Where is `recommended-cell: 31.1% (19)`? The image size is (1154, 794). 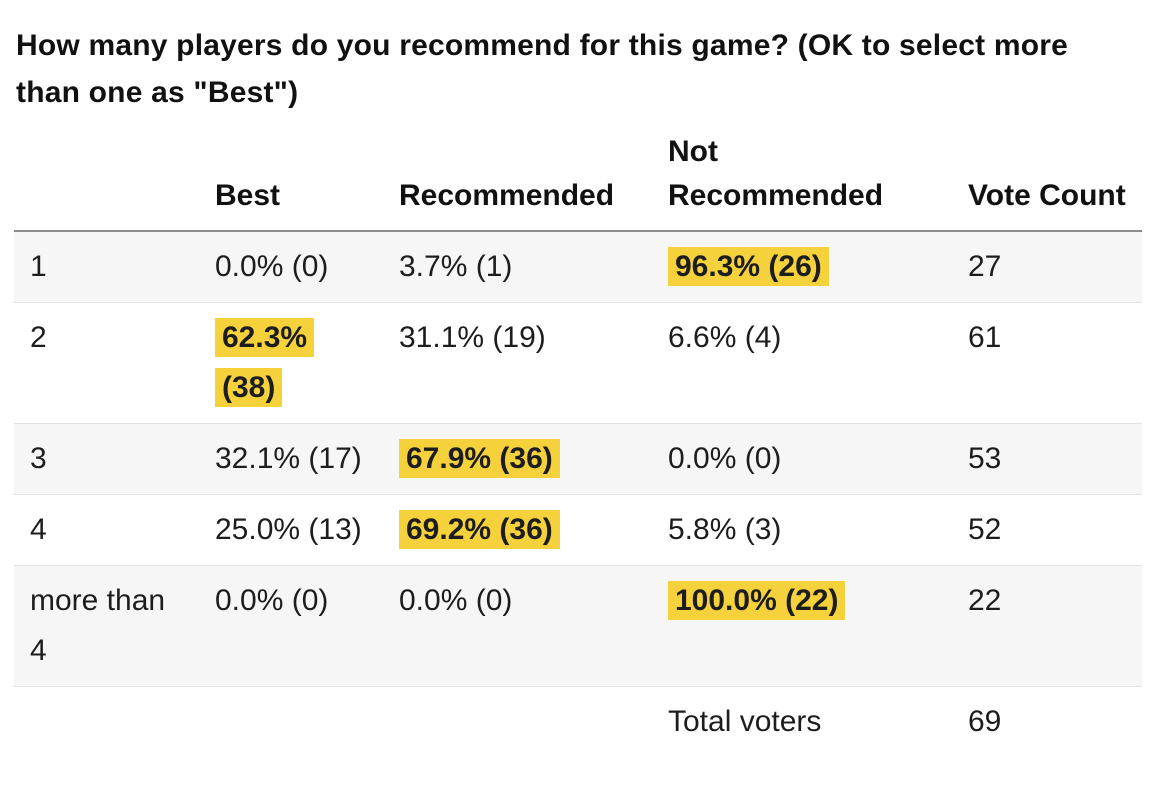
recommended-cell: 31.1% (19) is located at coordinates (517, 363).